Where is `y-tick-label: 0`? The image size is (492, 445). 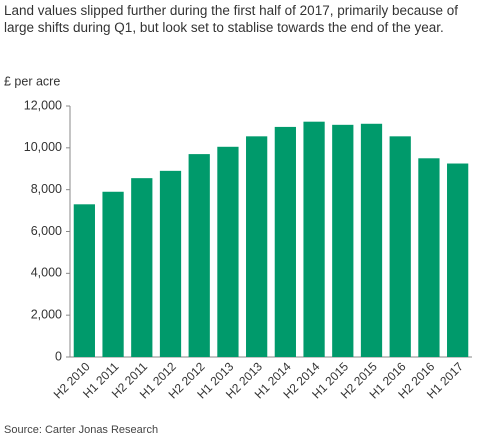 y-tick-label: 0 is located at coordinates (58, 356).